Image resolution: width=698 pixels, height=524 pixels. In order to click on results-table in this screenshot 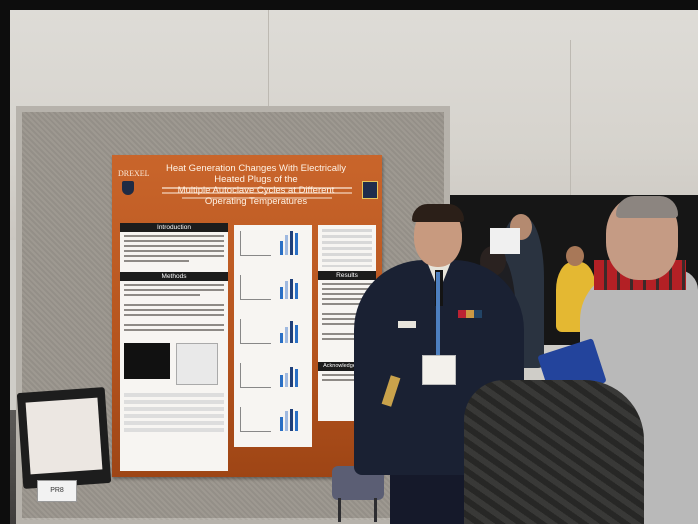, I will do `click(347, 248)`.